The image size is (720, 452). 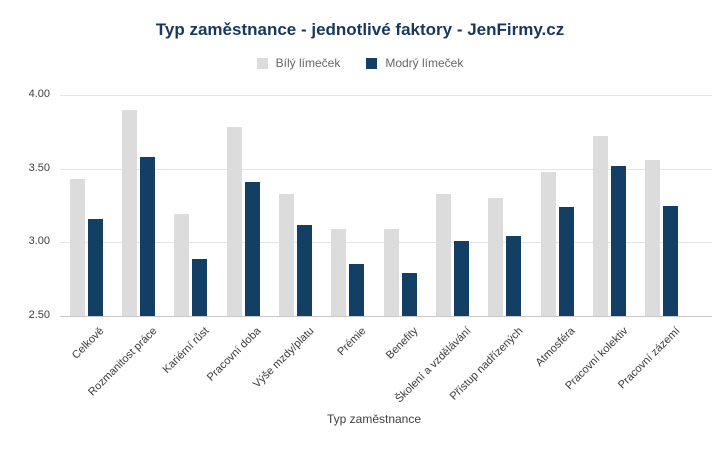 What do you see at coordinates (308, 63) in the screenshot?
I see `legend-label-white-collar: Bílý límeček` at bounding box center [308, 63].